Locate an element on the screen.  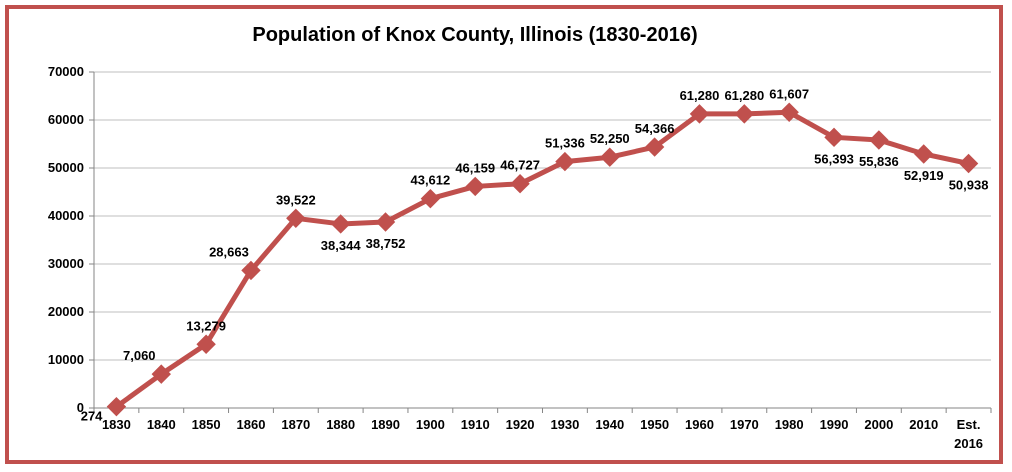
data-label: 61,607 is located at coordinates (789, 93).